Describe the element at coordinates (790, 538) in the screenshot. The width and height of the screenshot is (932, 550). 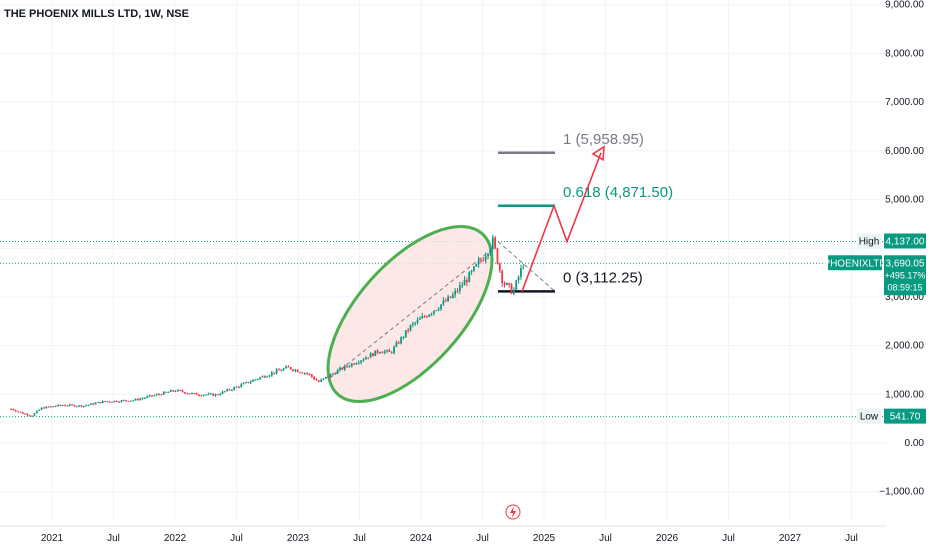
I see `x-tick-label: 2027` at that location.